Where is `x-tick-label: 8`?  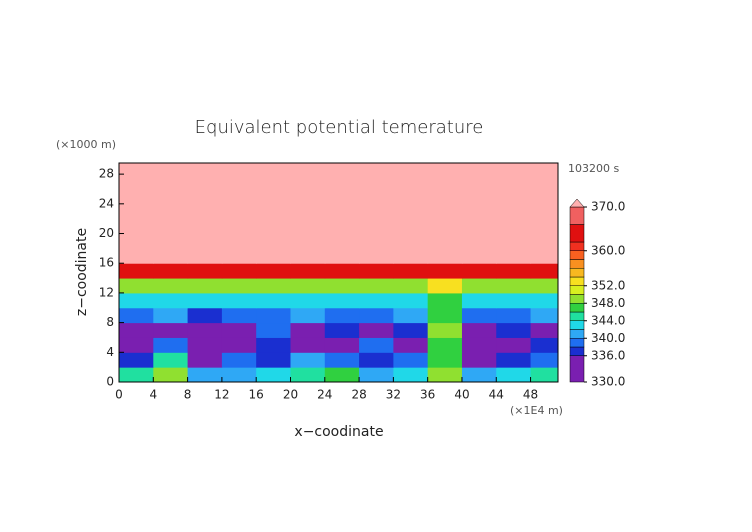 x-tick-label: 8 is located at coordinates (188, 395).